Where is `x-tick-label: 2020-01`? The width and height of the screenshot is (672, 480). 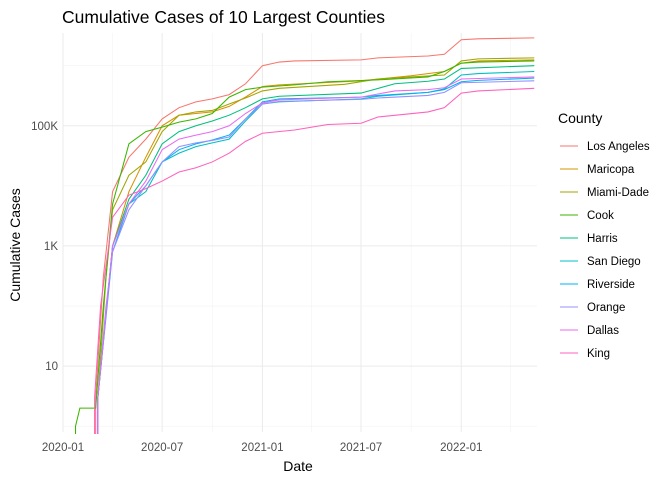 x-tick-label: 2020-01 is located at coordinates (63, 448).